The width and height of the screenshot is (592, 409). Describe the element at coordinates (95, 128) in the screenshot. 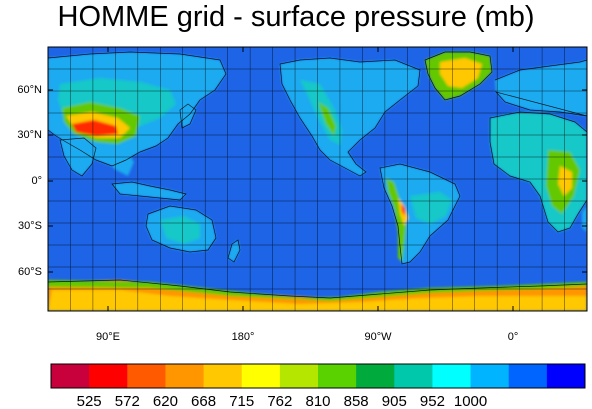

I see `tibet-peak` at that location.